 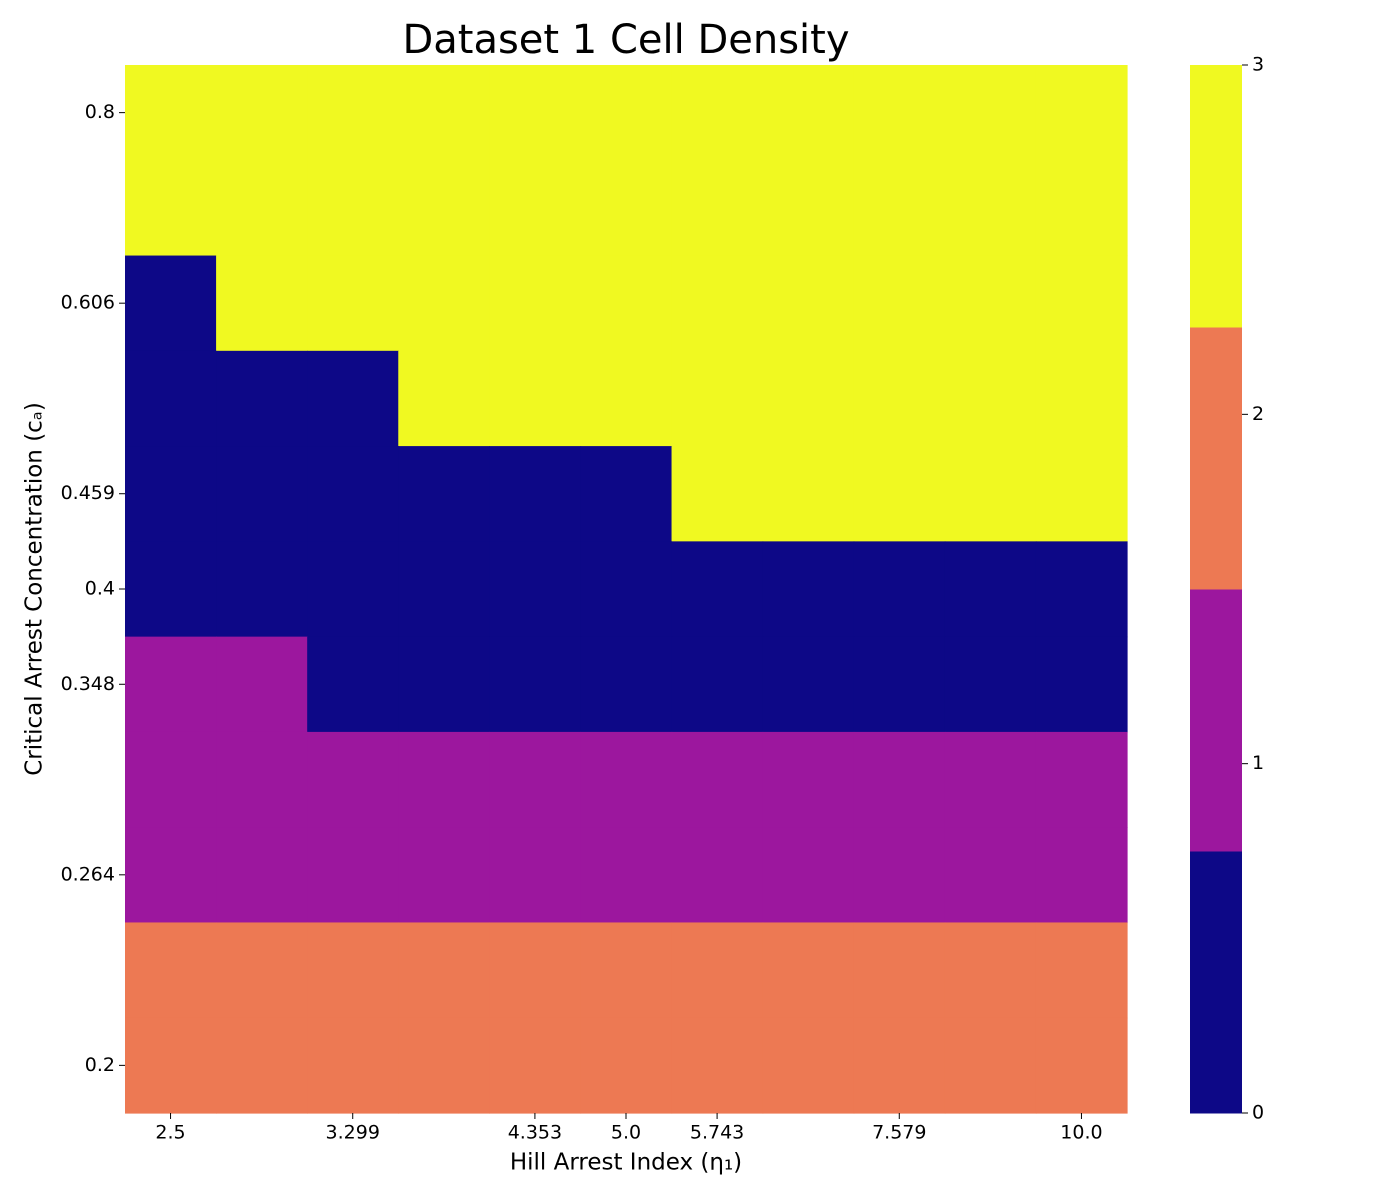 What do you see at coordinates (100, 112) in the screenshot?
I see `y-tick-label: 0.8` at bounding box center [100, 112].